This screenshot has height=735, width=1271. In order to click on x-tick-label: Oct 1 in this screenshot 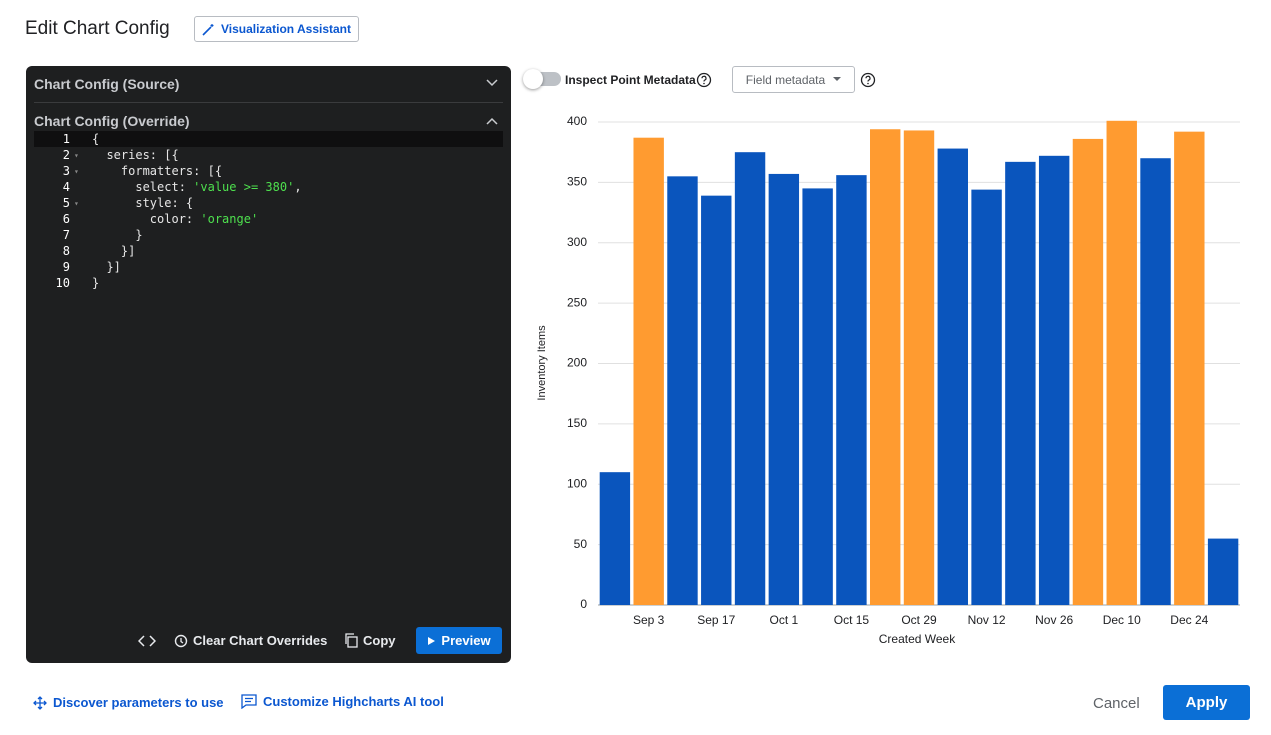, I will do `click(783, 620)`.